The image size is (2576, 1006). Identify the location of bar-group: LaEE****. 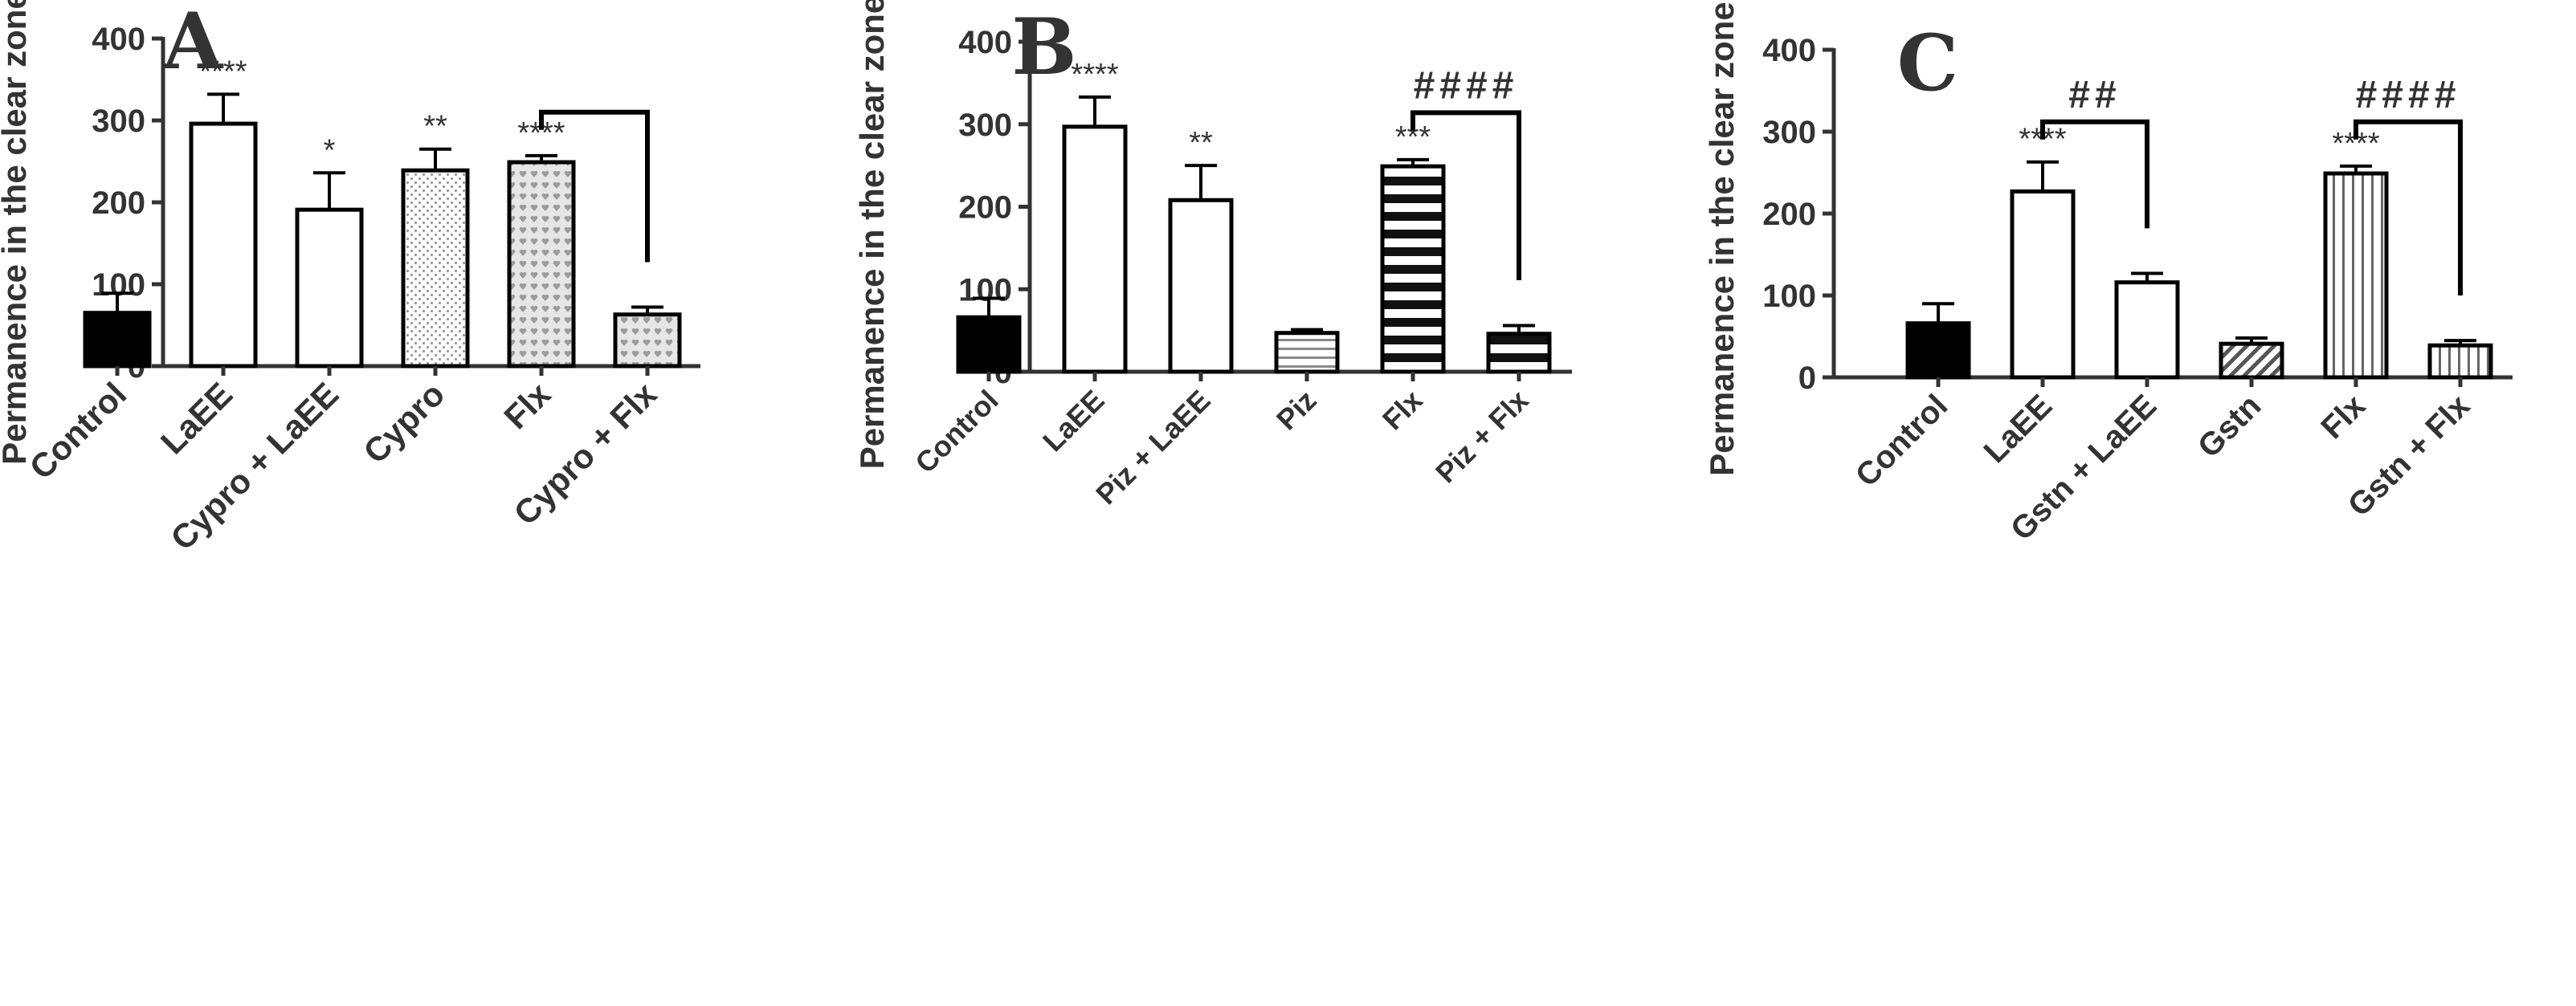
(2027, 297).